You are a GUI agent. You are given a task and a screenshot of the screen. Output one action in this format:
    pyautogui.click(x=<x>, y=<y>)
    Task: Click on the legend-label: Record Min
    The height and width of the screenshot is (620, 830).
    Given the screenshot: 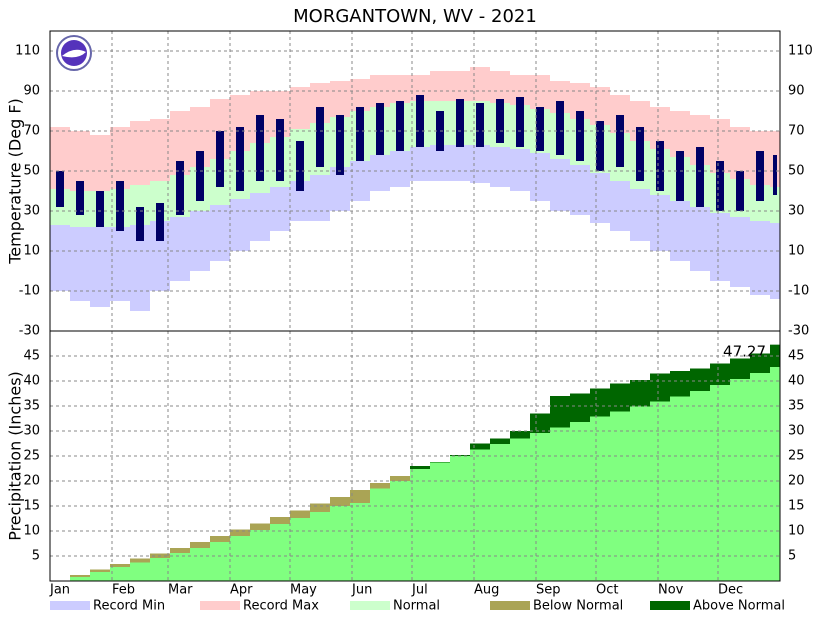 What is the action you would take?
    pyautogui.click(x=129, y=606)
    